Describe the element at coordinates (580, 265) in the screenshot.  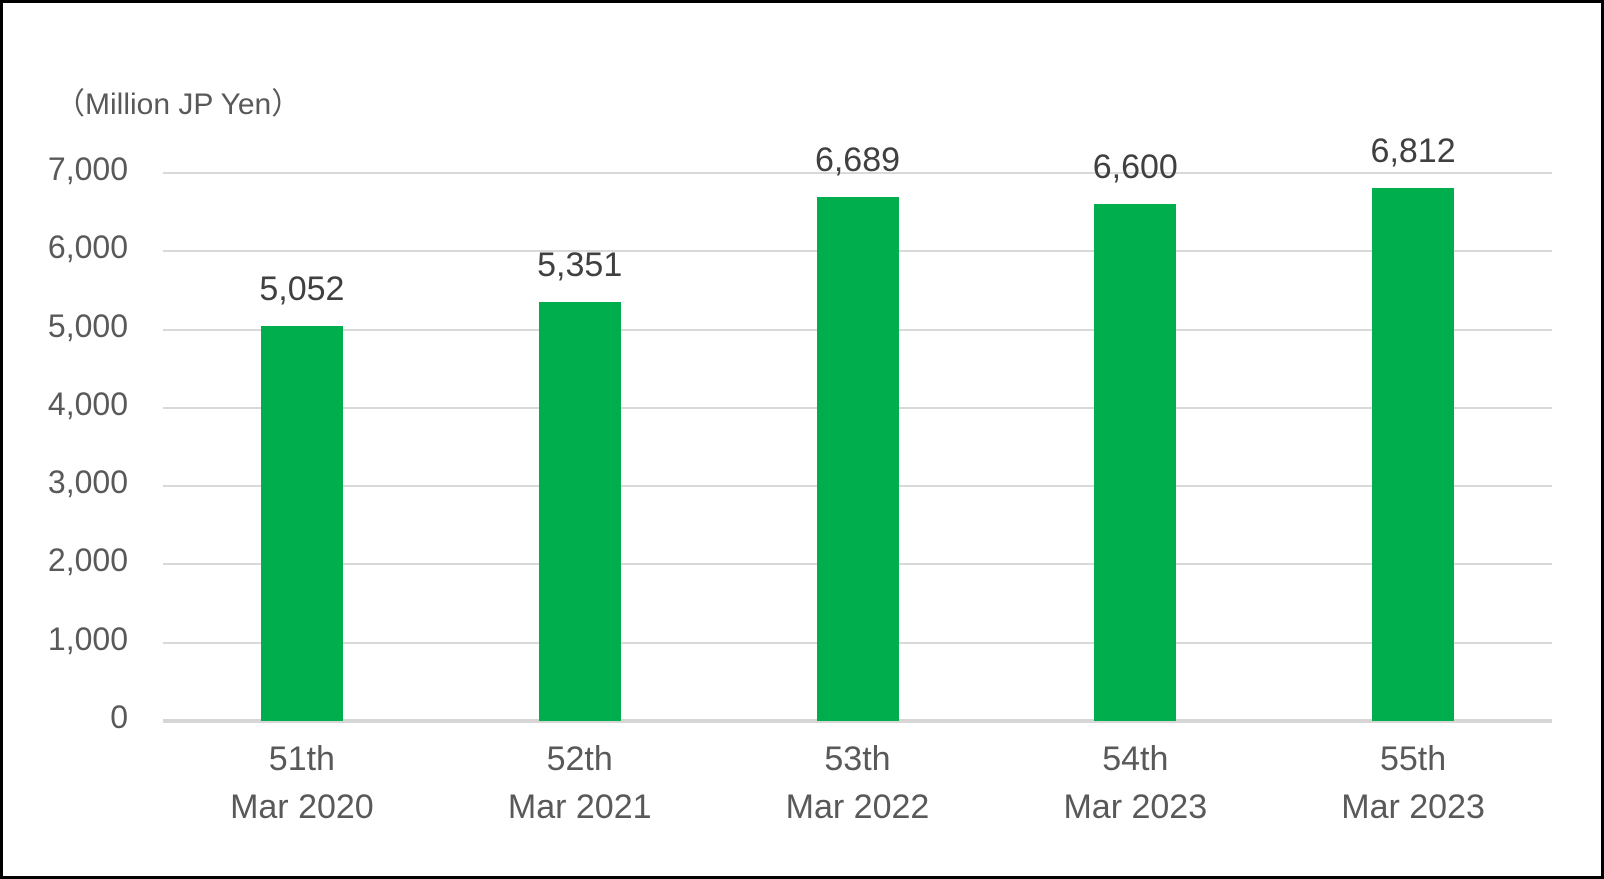
I see `bar-value-label: 5,351` at that location.